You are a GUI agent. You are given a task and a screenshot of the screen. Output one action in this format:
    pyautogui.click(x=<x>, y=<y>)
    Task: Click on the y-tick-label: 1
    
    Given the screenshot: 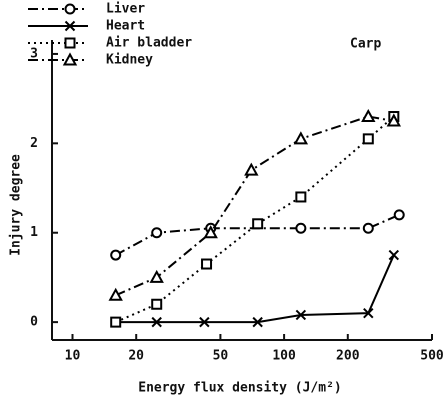 What is the action you would take?
    pyautogui.click(x=34, y=232)
    